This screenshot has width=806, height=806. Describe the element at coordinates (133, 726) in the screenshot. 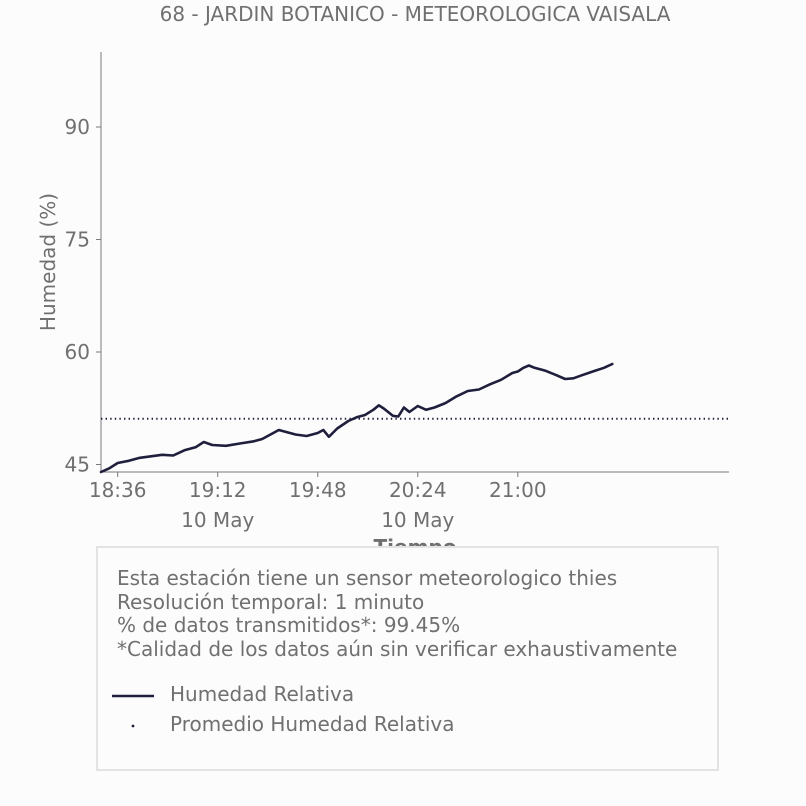

I see `legend-swatch-dotted` at that location.